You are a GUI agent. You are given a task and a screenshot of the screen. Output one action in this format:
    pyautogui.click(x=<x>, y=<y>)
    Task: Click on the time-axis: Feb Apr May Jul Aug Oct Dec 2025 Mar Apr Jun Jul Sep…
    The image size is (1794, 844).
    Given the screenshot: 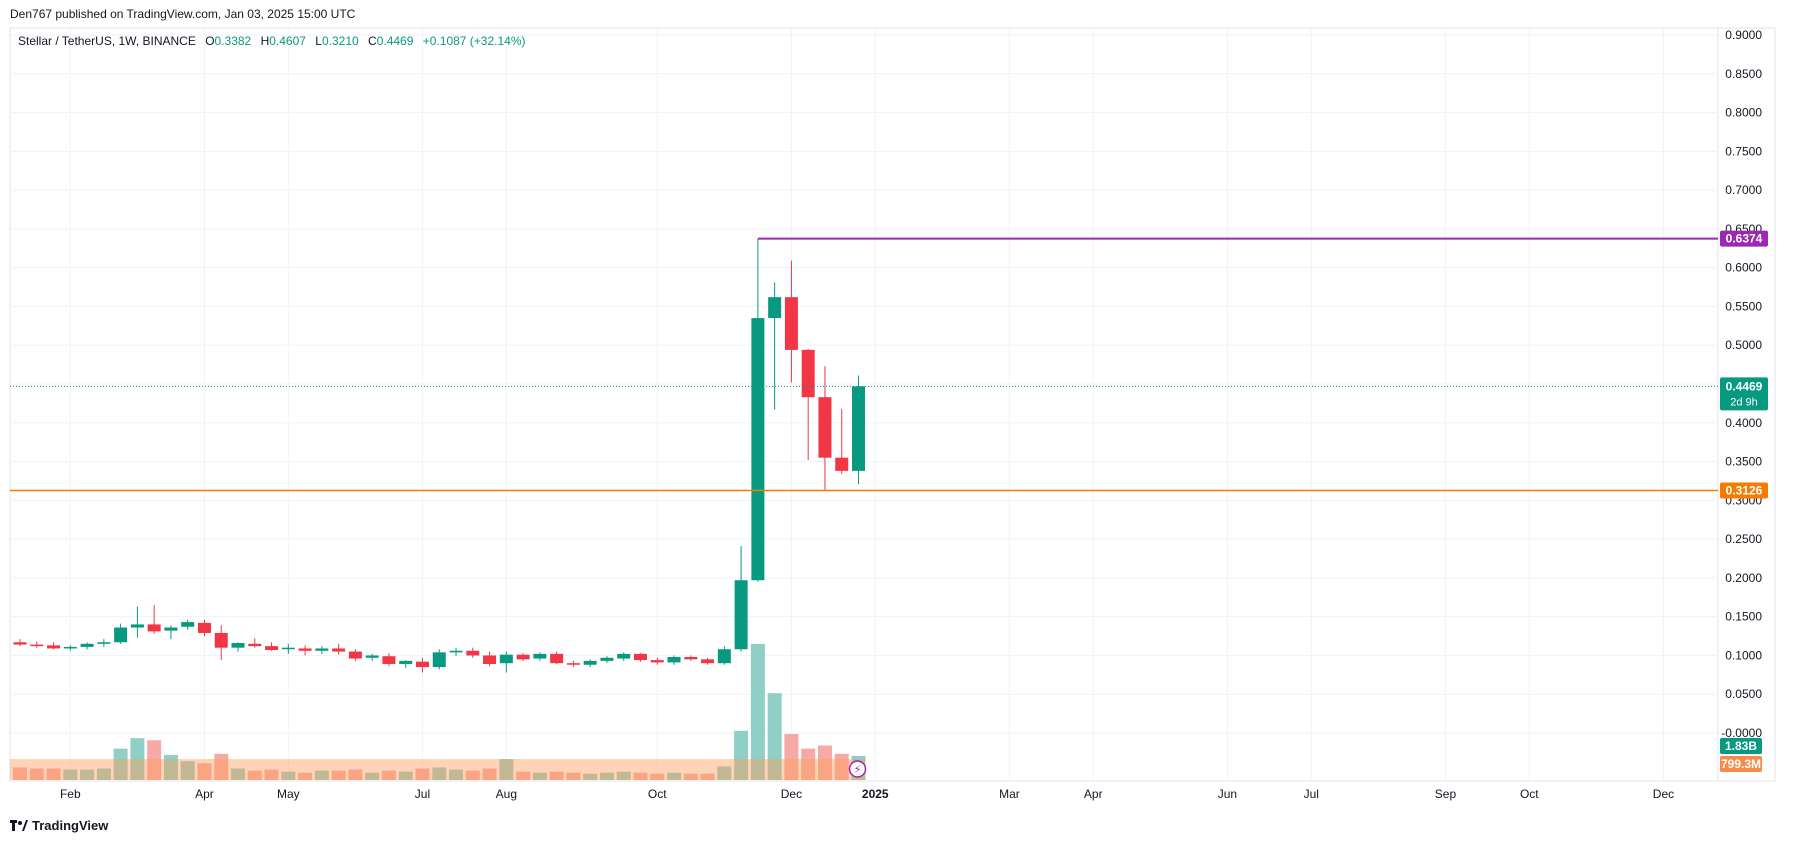 What is the action you would take?
    pyautogui.click(x=867, y=794)
    